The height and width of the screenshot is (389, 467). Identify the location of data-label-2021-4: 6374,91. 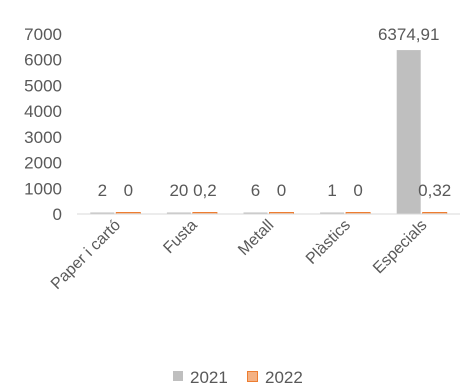
(408, 34).